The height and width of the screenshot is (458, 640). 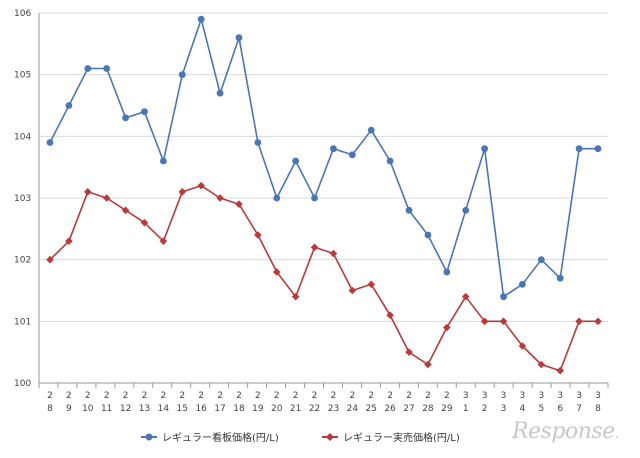 What do you see at coordinates (541, 409) in the screenshot?
I see `x-tick-label: 5` at bounding box center [541, 409].